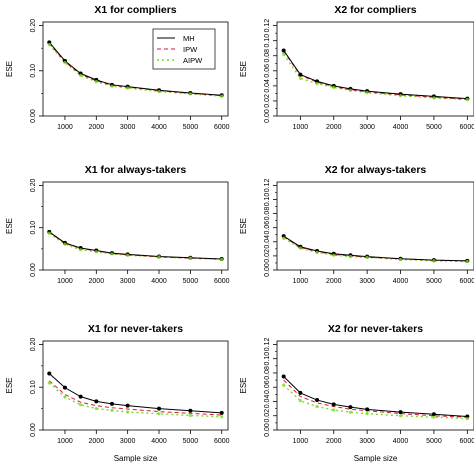  What do you see at coordinates (136, 458) in the screenshot?
I see `x-axis-label: Sample size` at bounding box center [136, 458].